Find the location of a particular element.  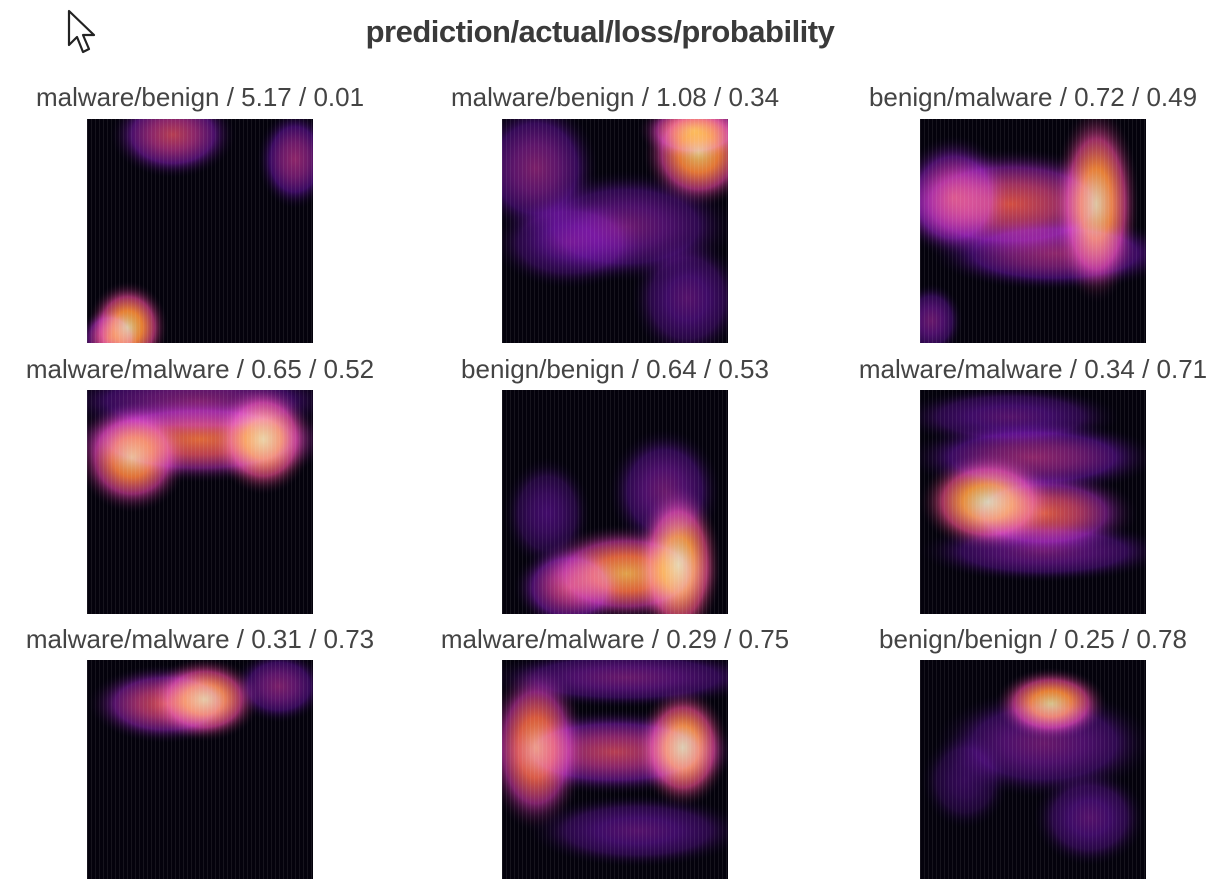

panel-title: malware/malware / 0.65 / 0.52 is located at coordinates (200, 369).